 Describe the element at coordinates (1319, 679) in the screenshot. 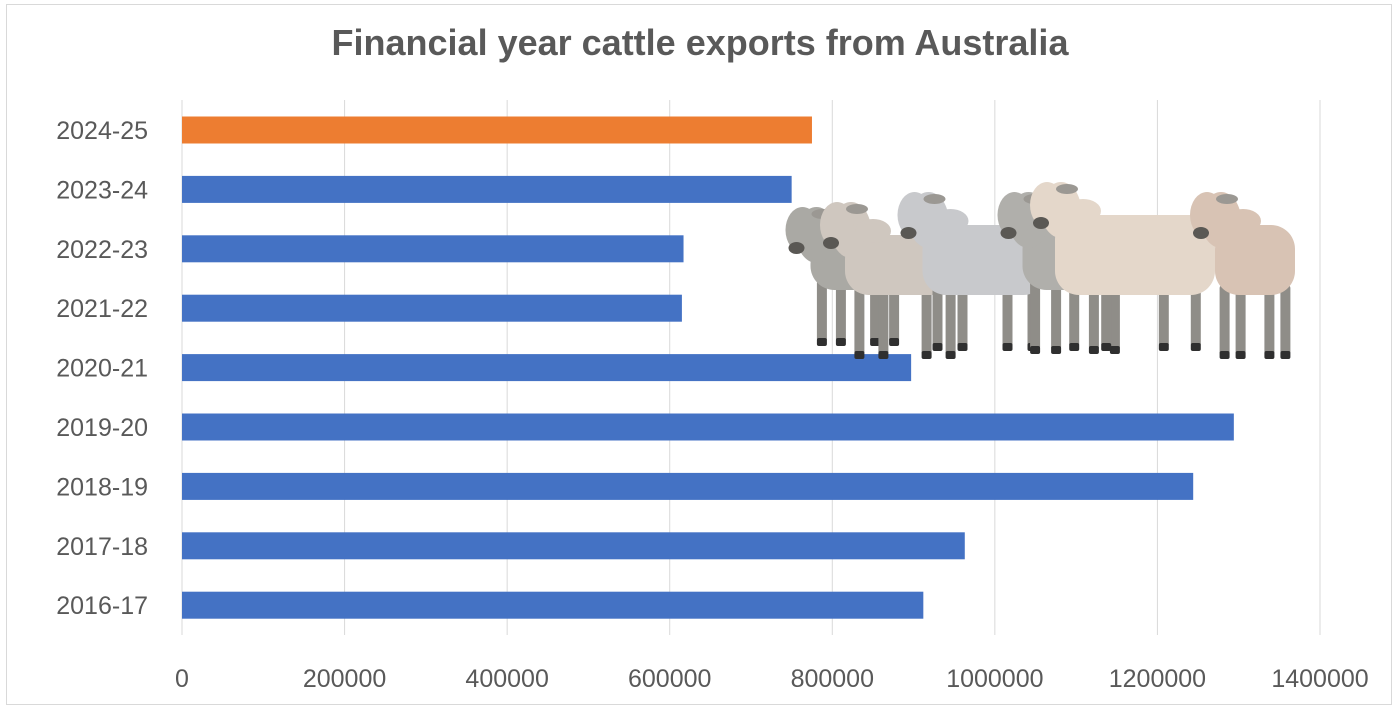

I see `x-tick-label: 1400000` at that location.